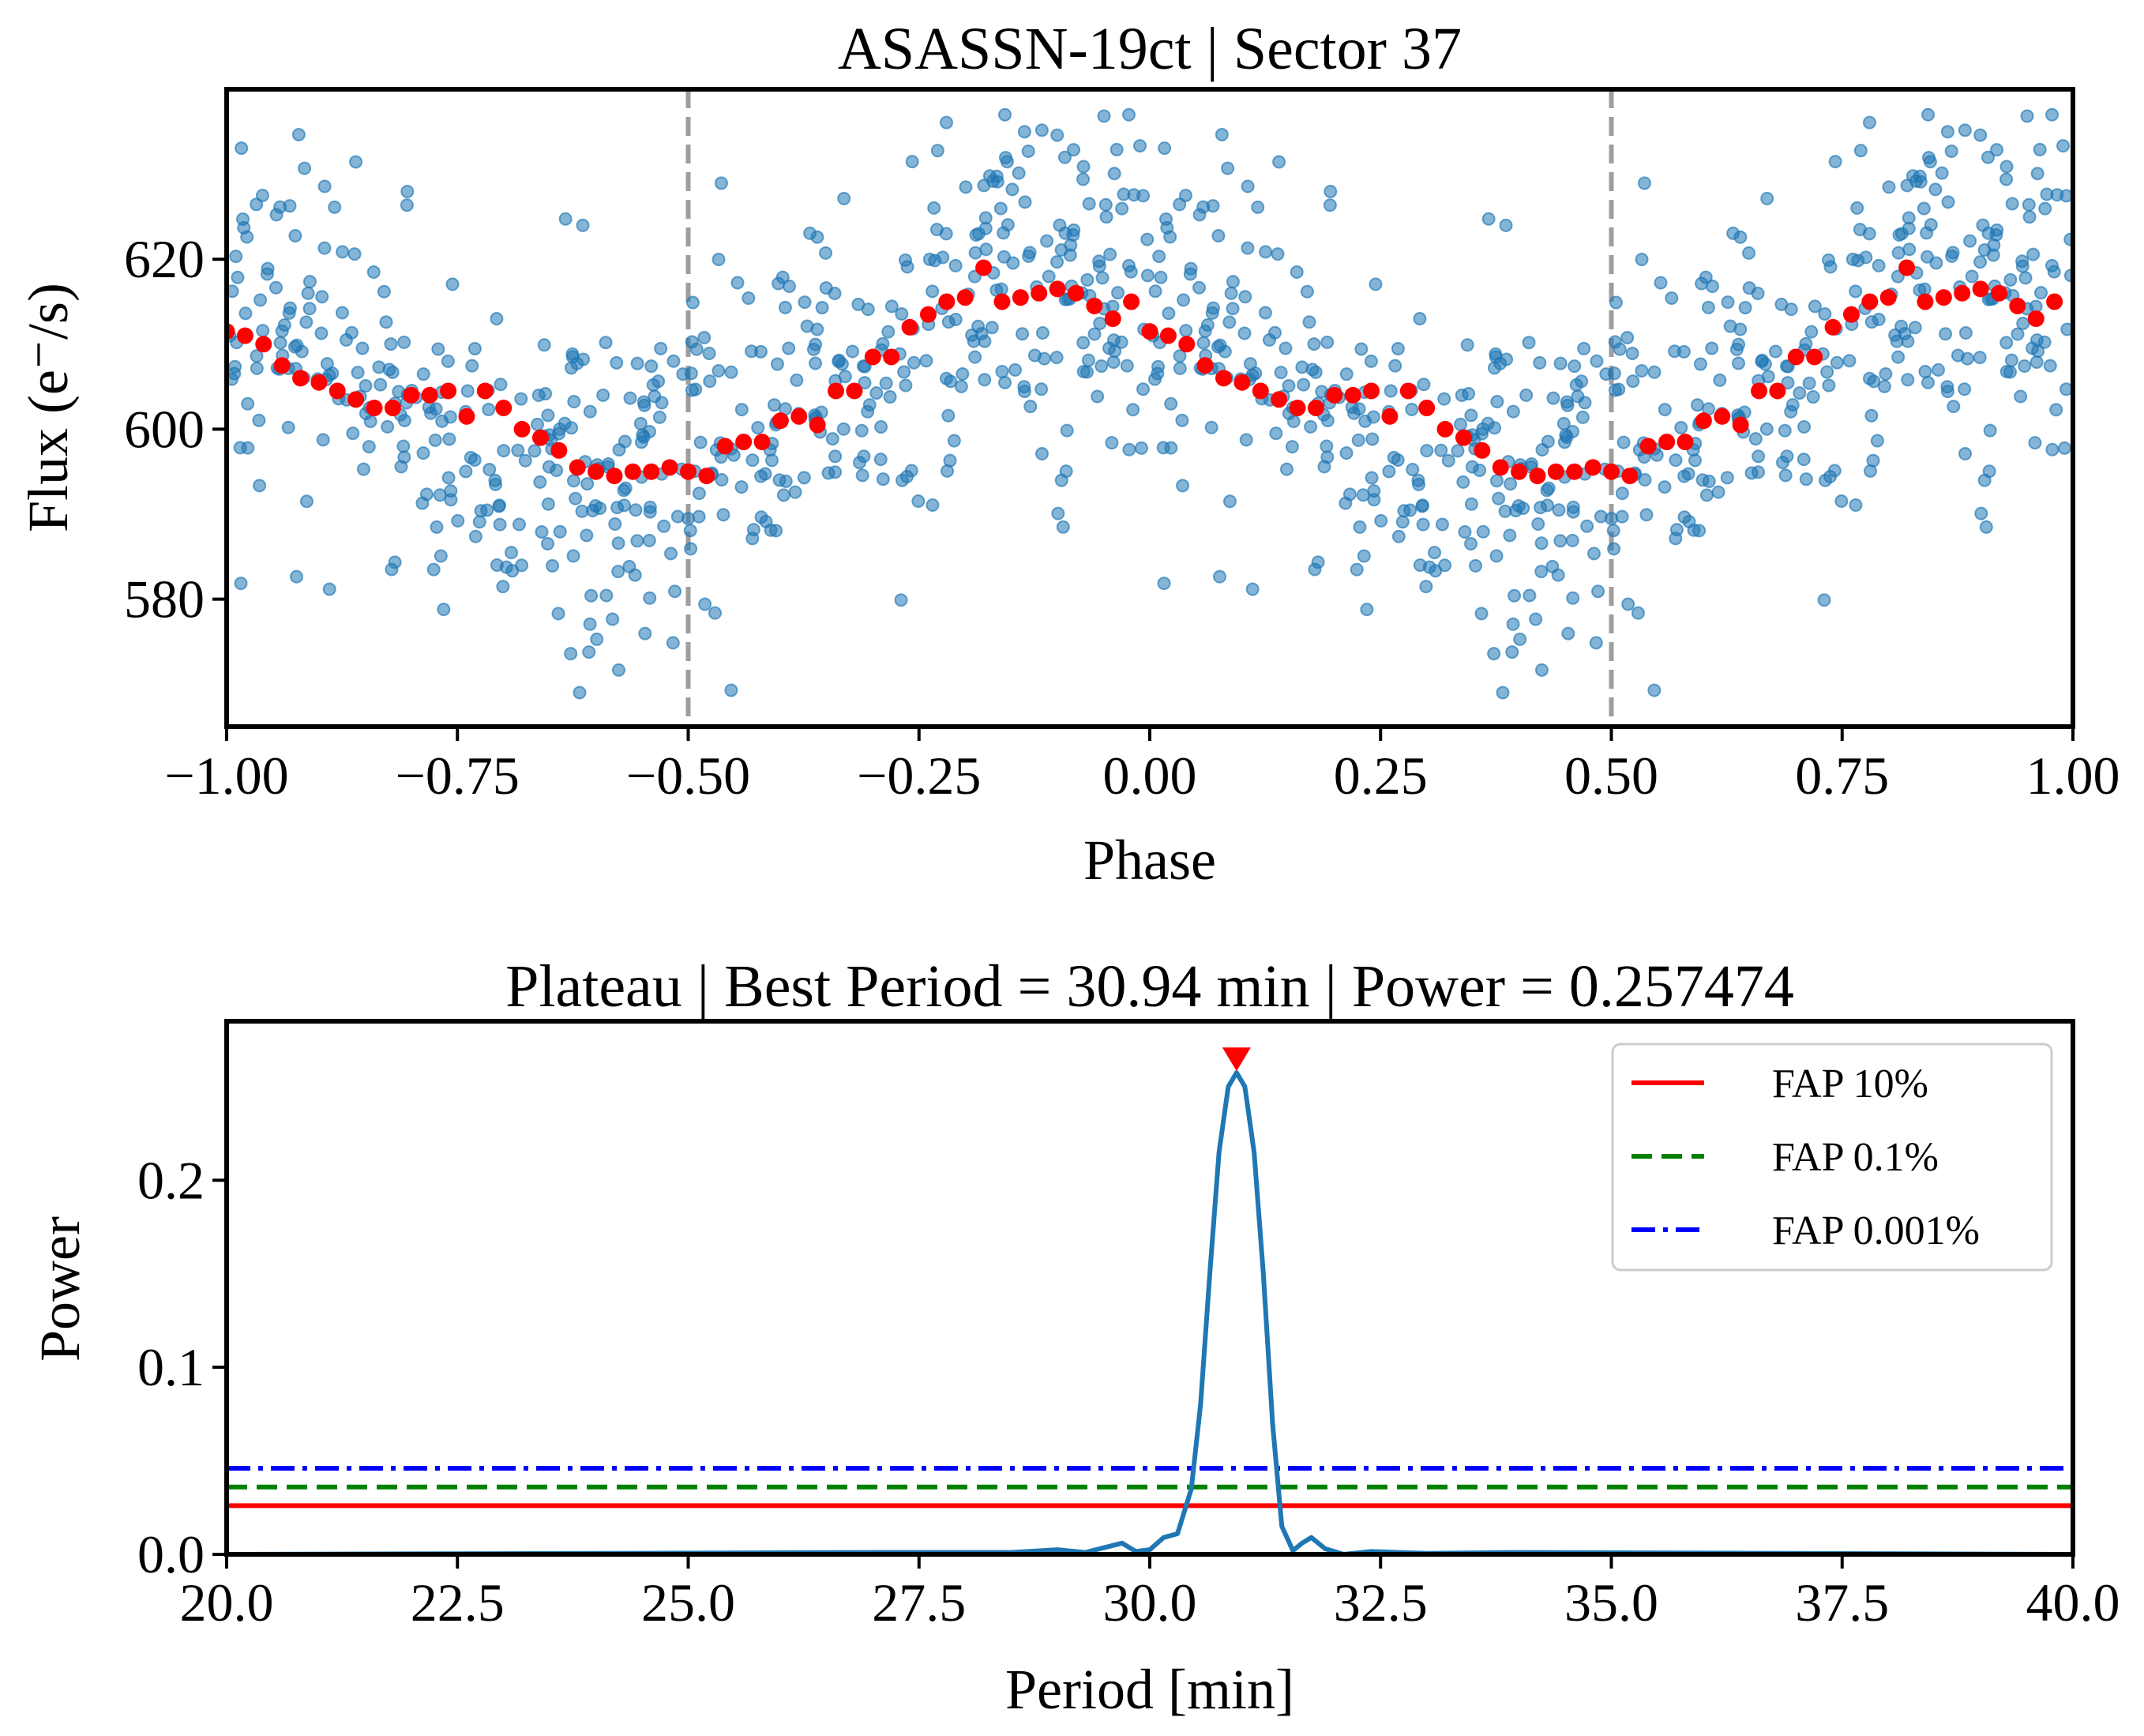  What do you see at coordinates (688, 776) in the screenshot?
I see `top-x-tick-label: −0.50` at bounding box center [688, 776].